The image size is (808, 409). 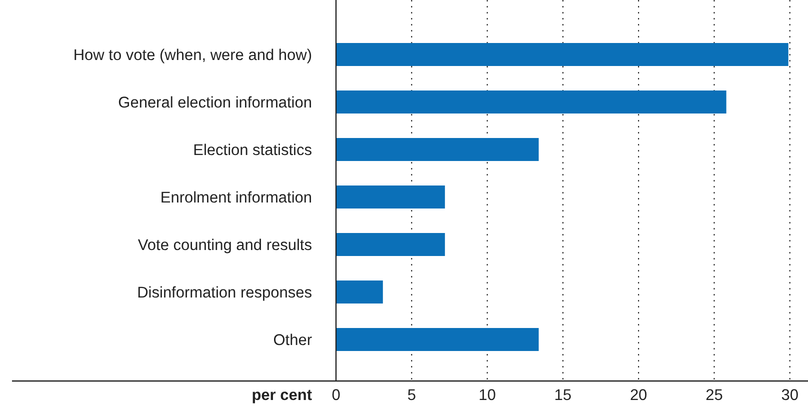 What do you see at coordinates (292, 340) in the screenshot?
I see `y-tick-label: Other` at bounding box center [292, 340].